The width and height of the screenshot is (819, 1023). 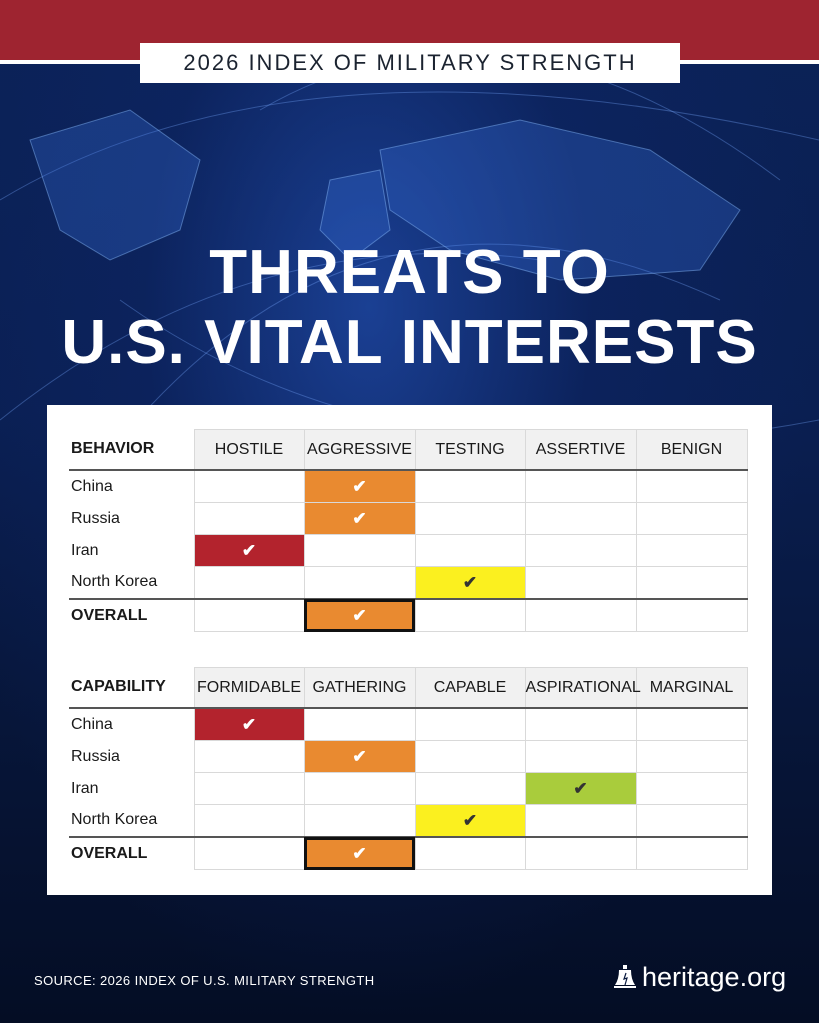 What do you see at coordinates (249, 724) in the screenshot?
I see `rating-cell-formidable: ✔` at bounding box center [249, 724].